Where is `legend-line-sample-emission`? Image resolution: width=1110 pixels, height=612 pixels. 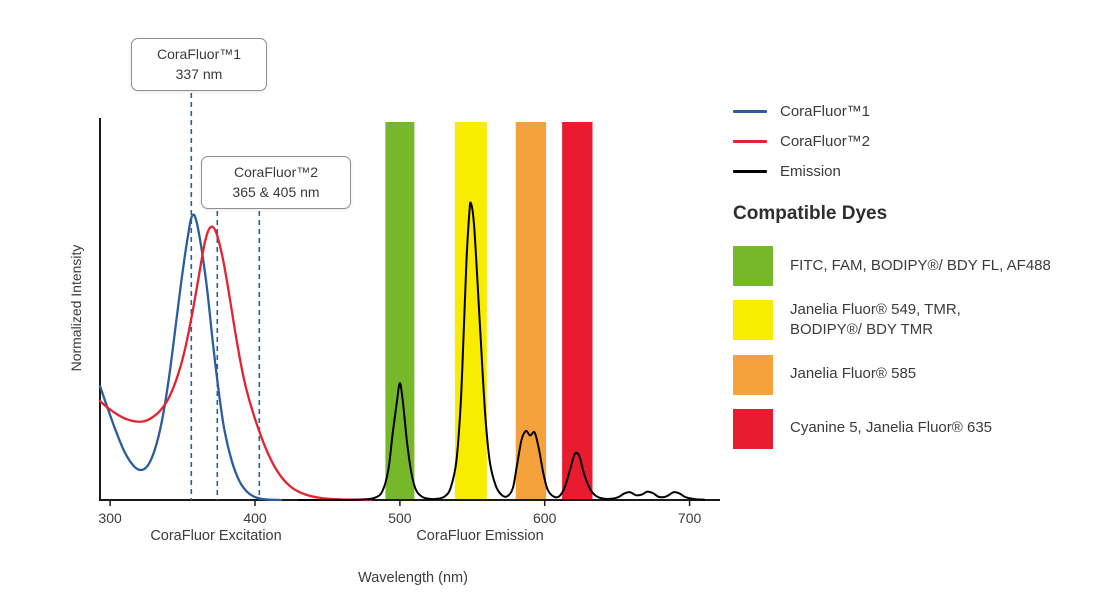
legend-line-sample-emission is located at coordinates (750, 171).